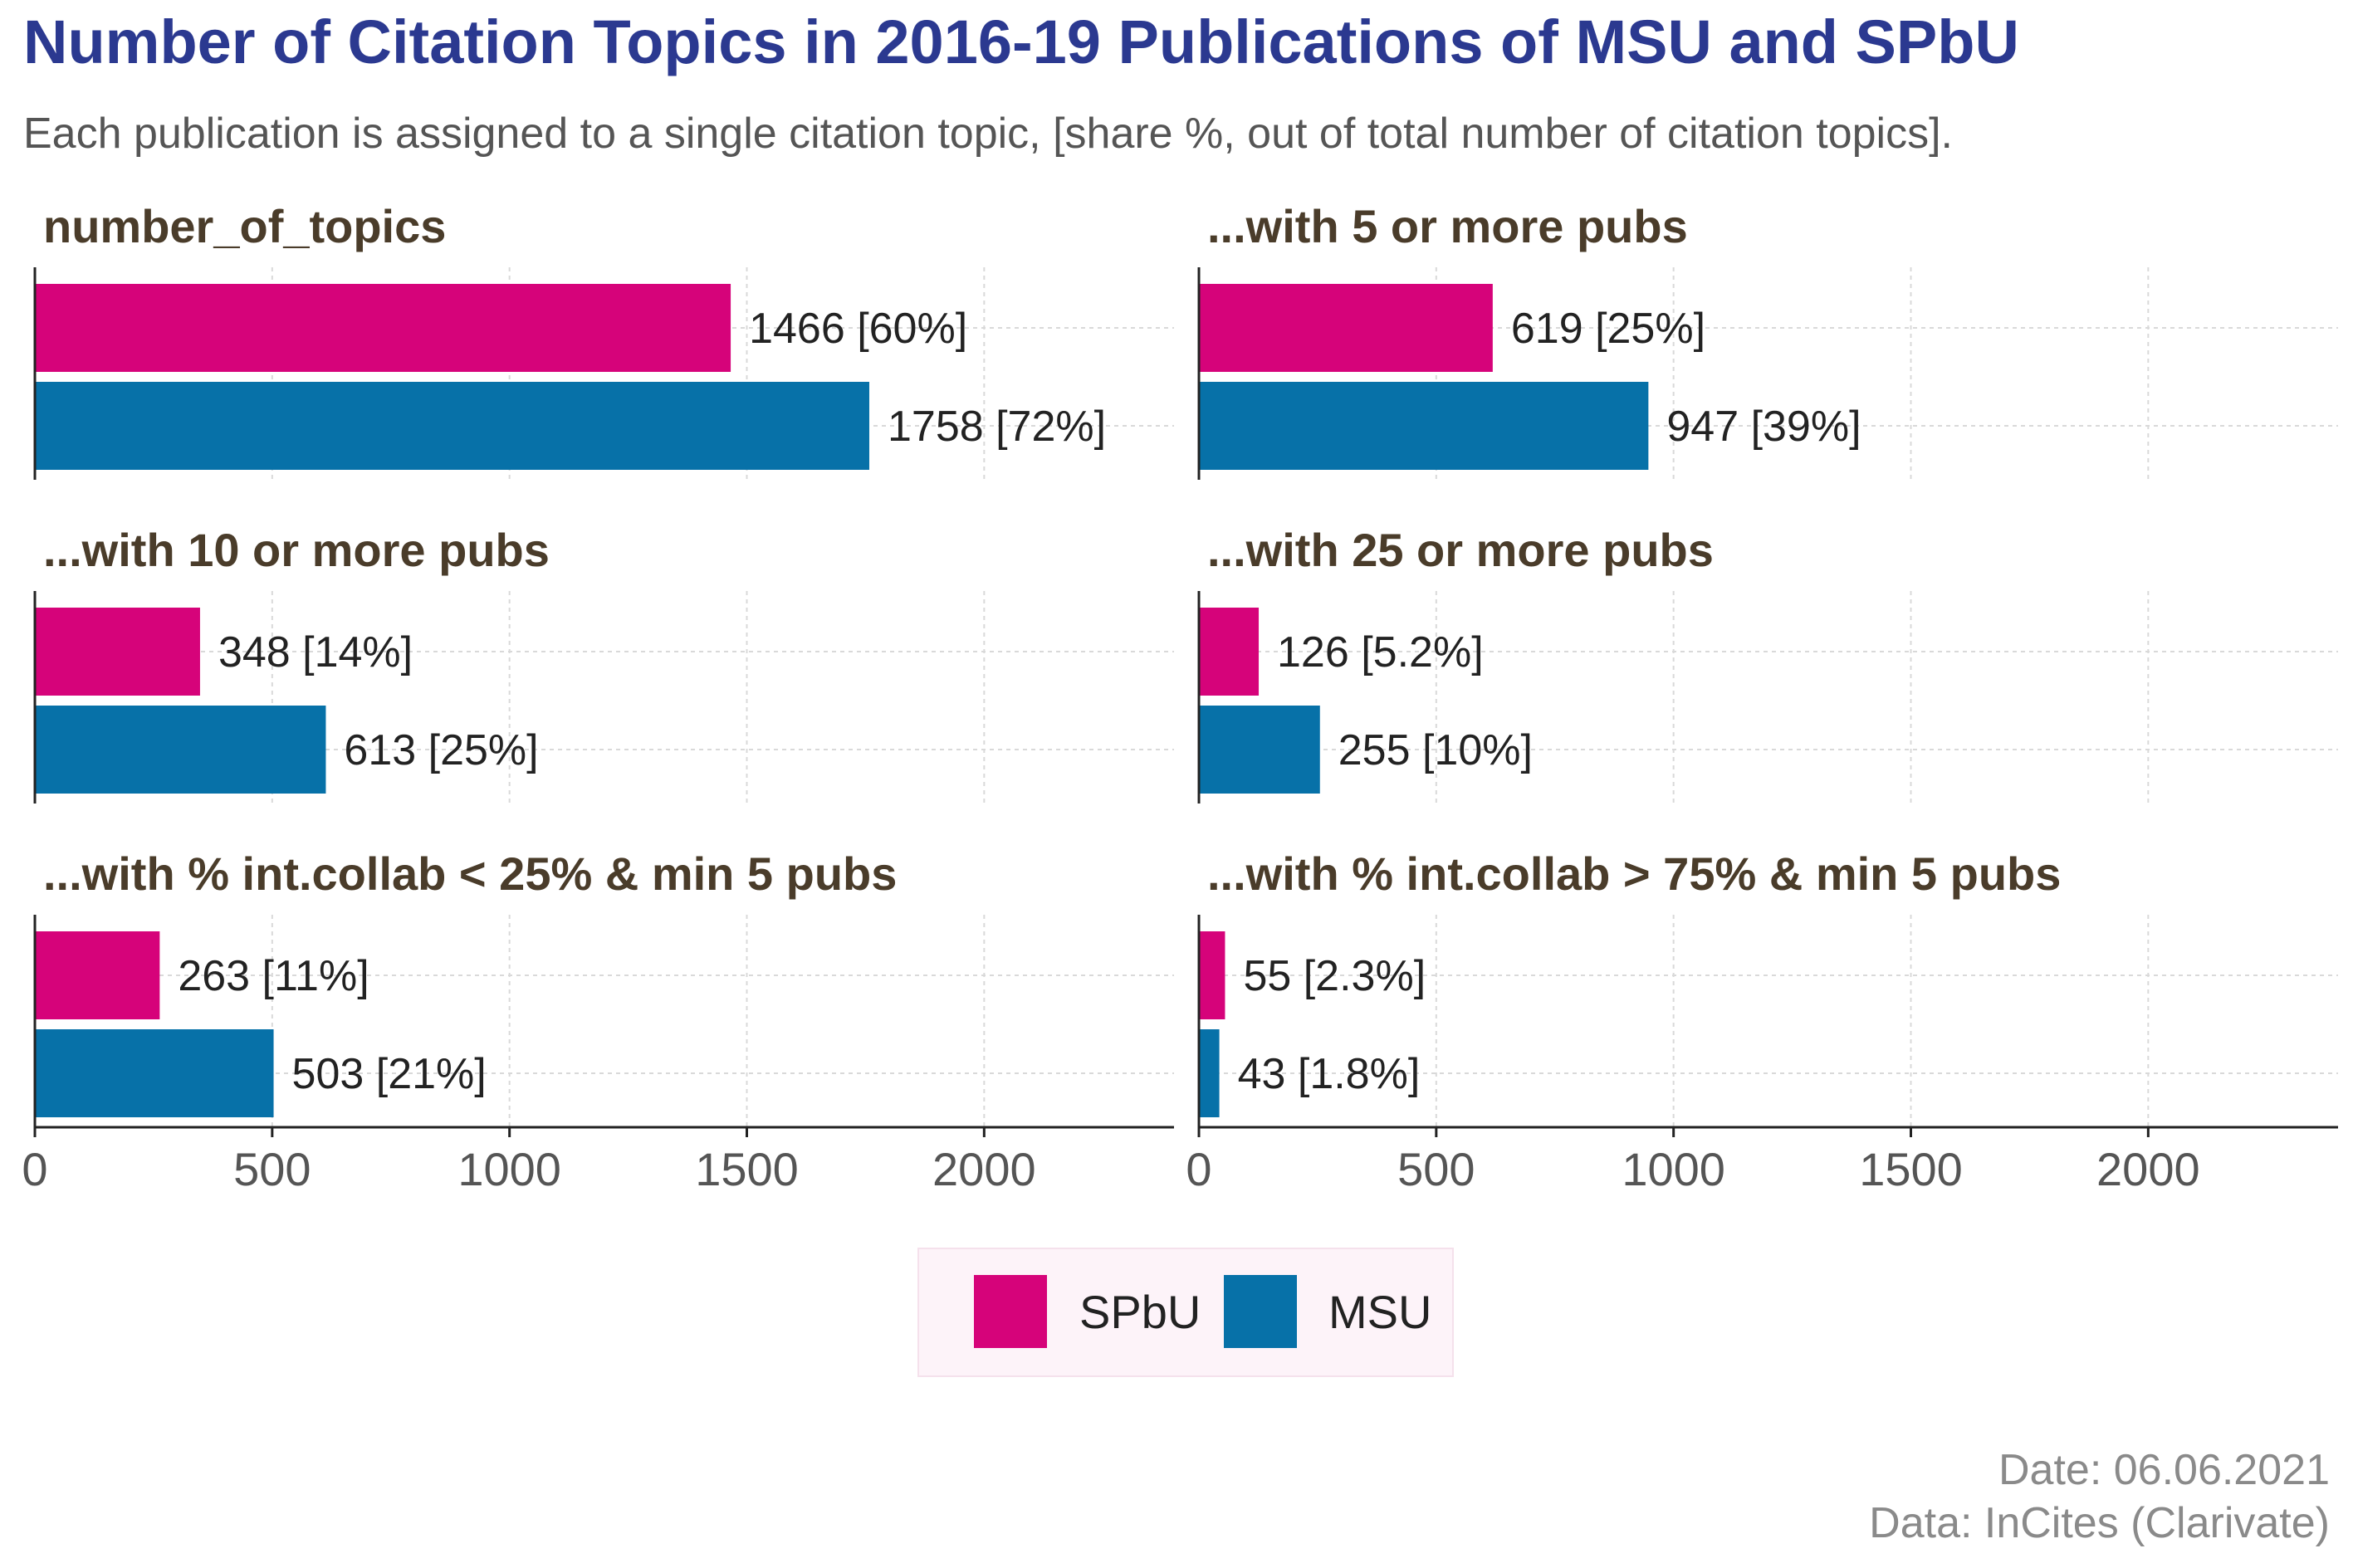 The height and width of the screenshot is (1568, 2353). Describe the element at coordinates (997, 427) in the screenshot. I see `bar-value-label: 1758 [72%]` at that location.